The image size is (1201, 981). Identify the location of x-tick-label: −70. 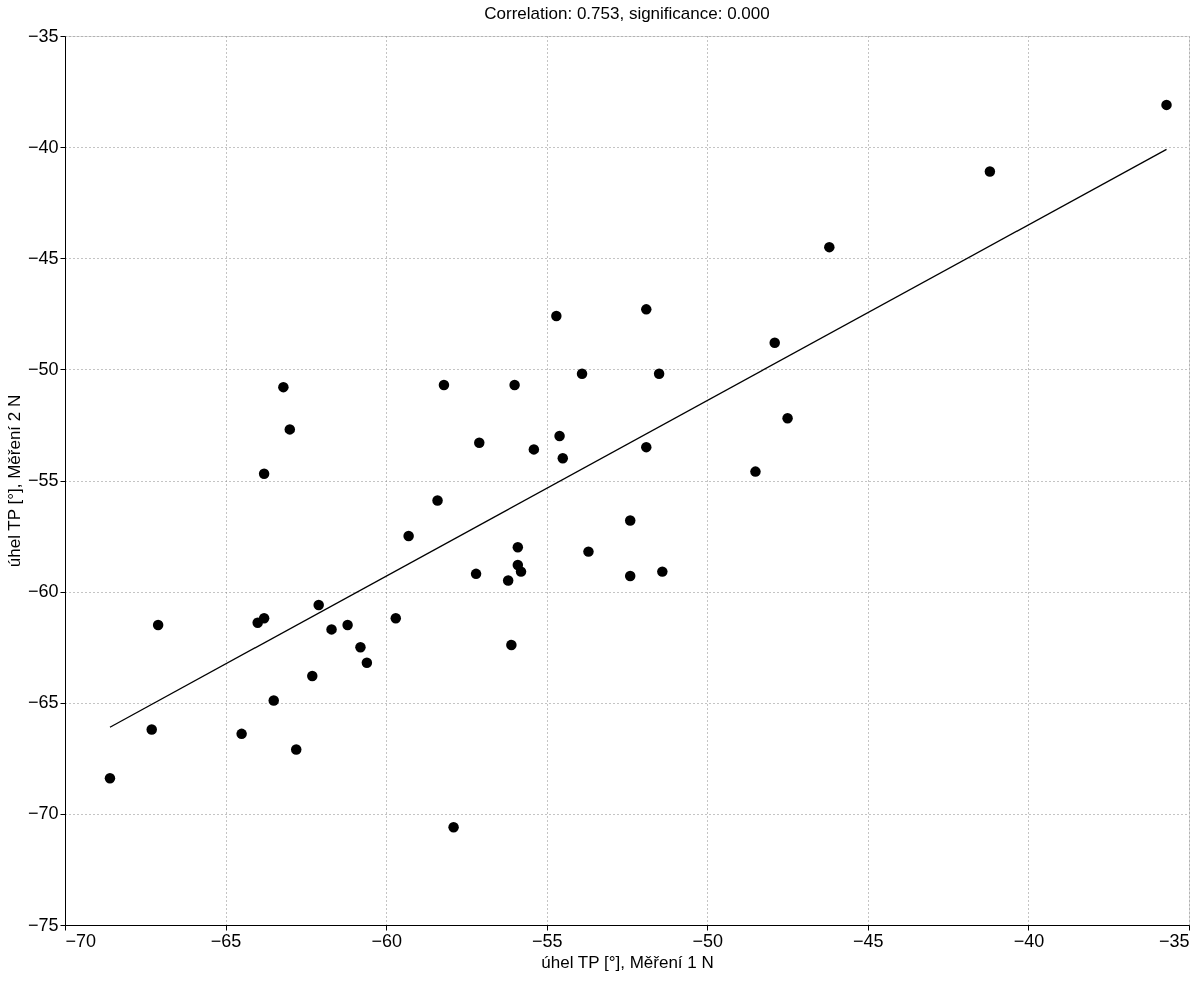
(81, 940).